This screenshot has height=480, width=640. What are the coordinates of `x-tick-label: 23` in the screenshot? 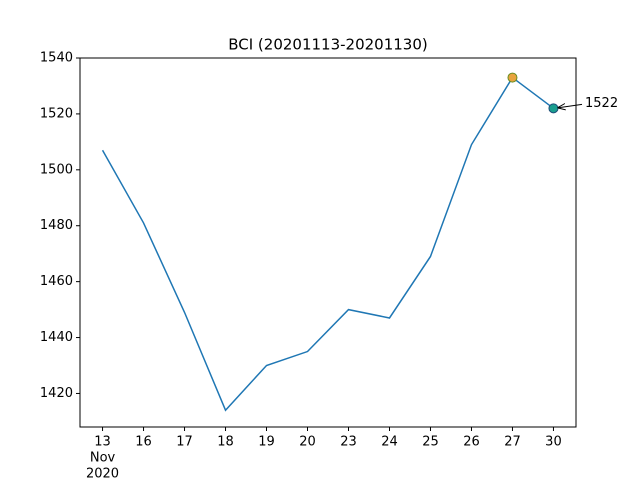 It's located at (348, 442).